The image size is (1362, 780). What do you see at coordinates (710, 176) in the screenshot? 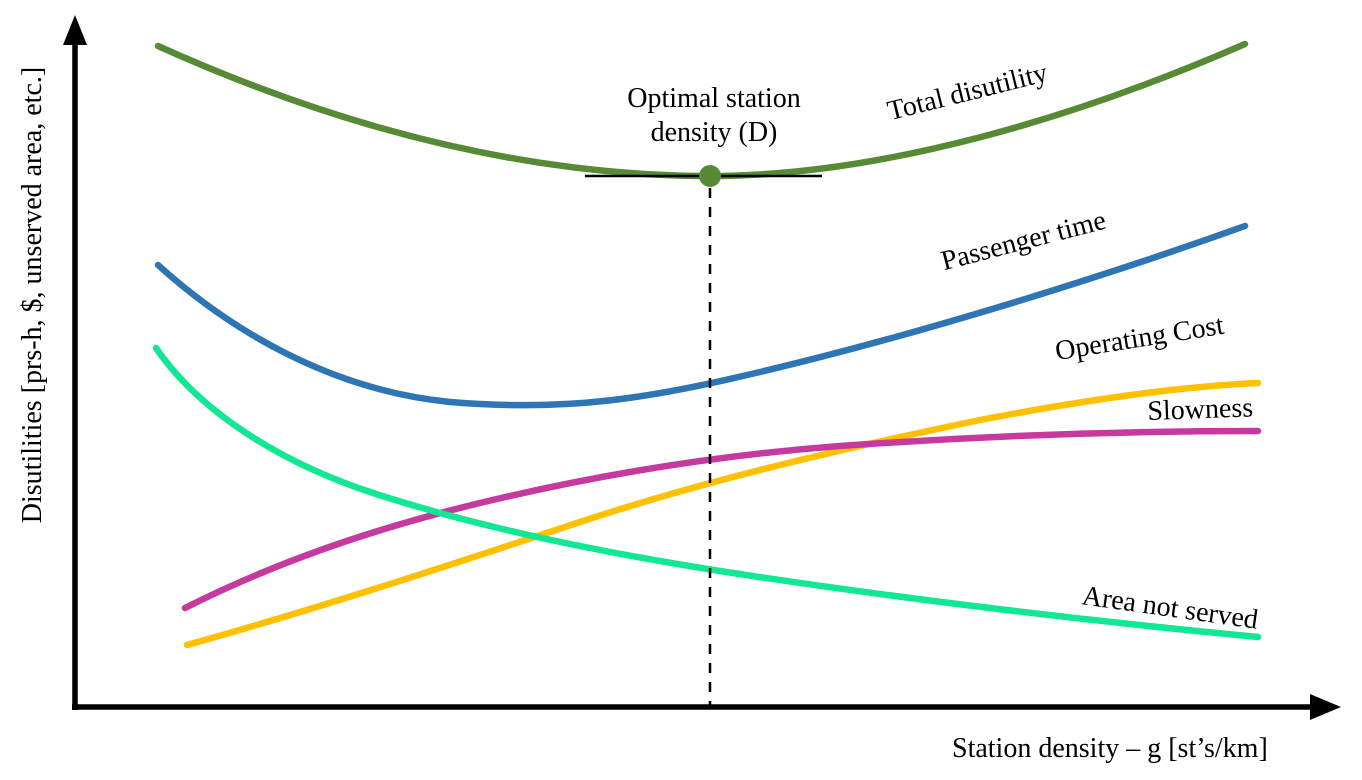
I see `optimum-point-marker` at bounding box center [710, 176].